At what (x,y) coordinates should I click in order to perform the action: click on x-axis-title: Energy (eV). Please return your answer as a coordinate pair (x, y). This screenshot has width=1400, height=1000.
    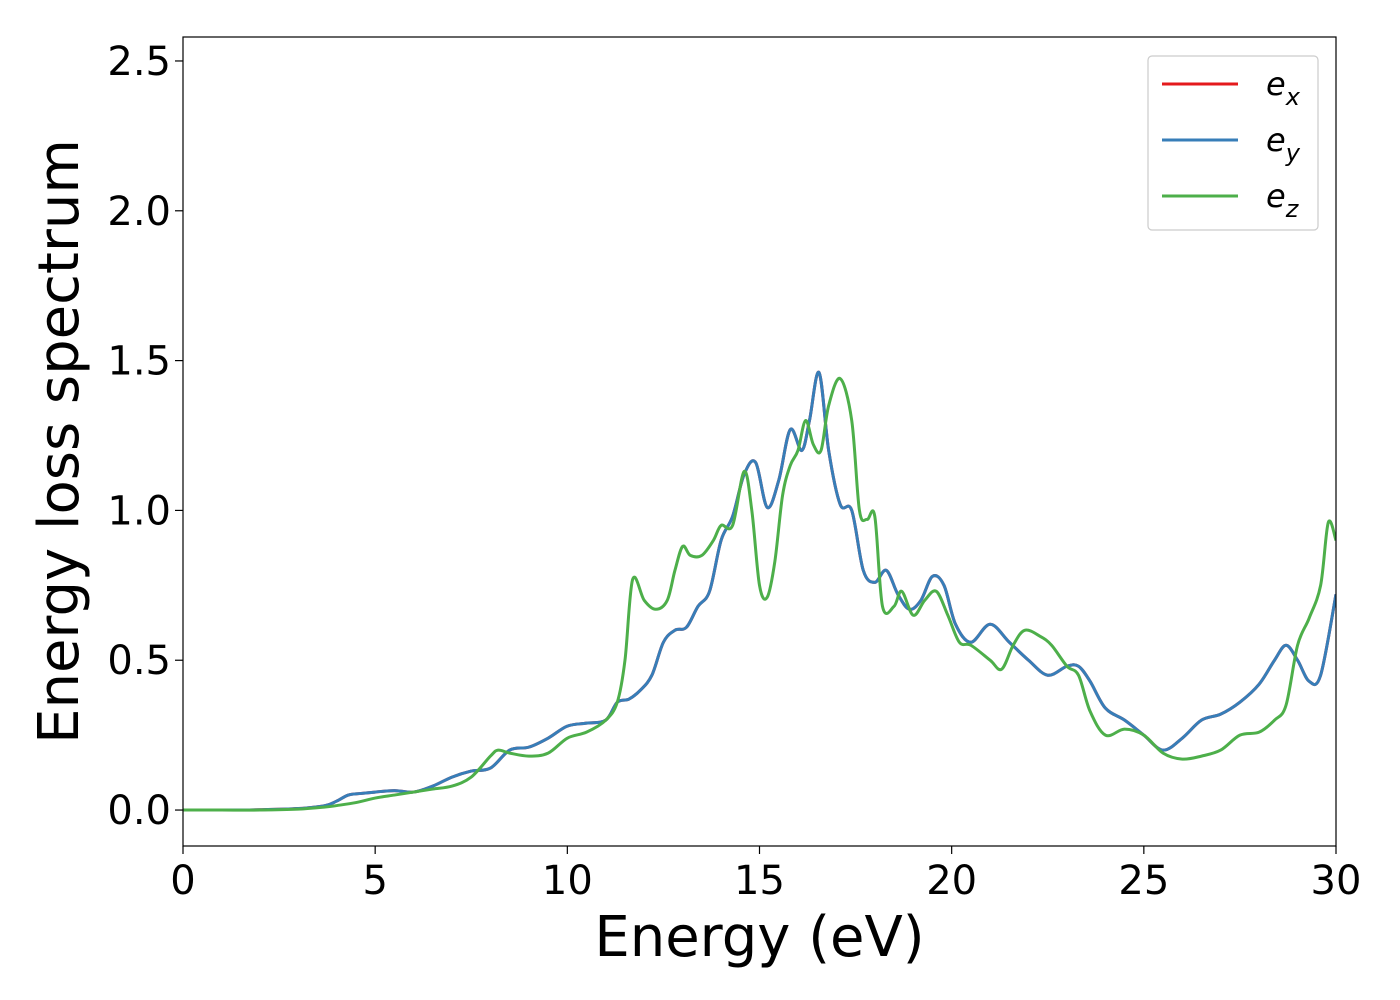
    Looking at the image, I should click on (759, 937).